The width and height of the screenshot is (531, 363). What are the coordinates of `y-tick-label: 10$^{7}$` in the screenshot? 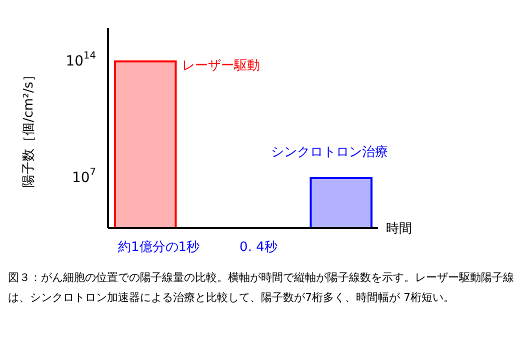 It's located at (84, 176).